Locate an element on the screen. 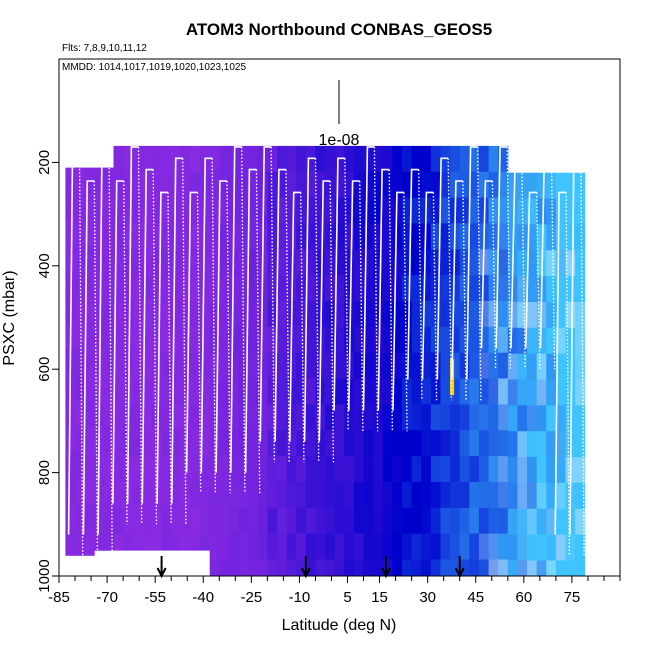 Image resolution: width=650 pixels, height=650 pixels. x-tick-label: 60 is located at coordinates (523, 597).